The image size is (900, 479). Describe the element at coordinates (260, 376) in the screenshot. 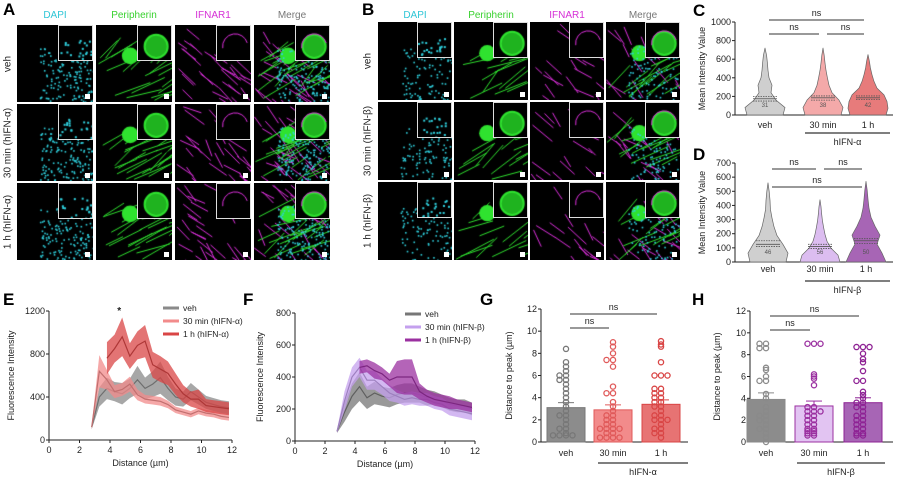

I see `y-axis-label: Fluorescence Intensity` at that location.